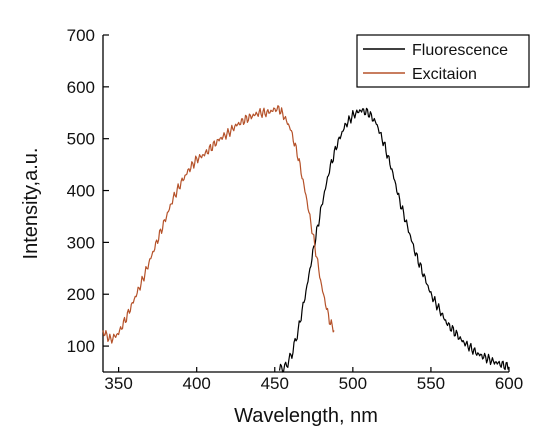 The image size is (550, 446). What do you see at coordinates (275, 383) in the screenshot?
I see `x-tick-label: 450` at bounding box center [275, 383].